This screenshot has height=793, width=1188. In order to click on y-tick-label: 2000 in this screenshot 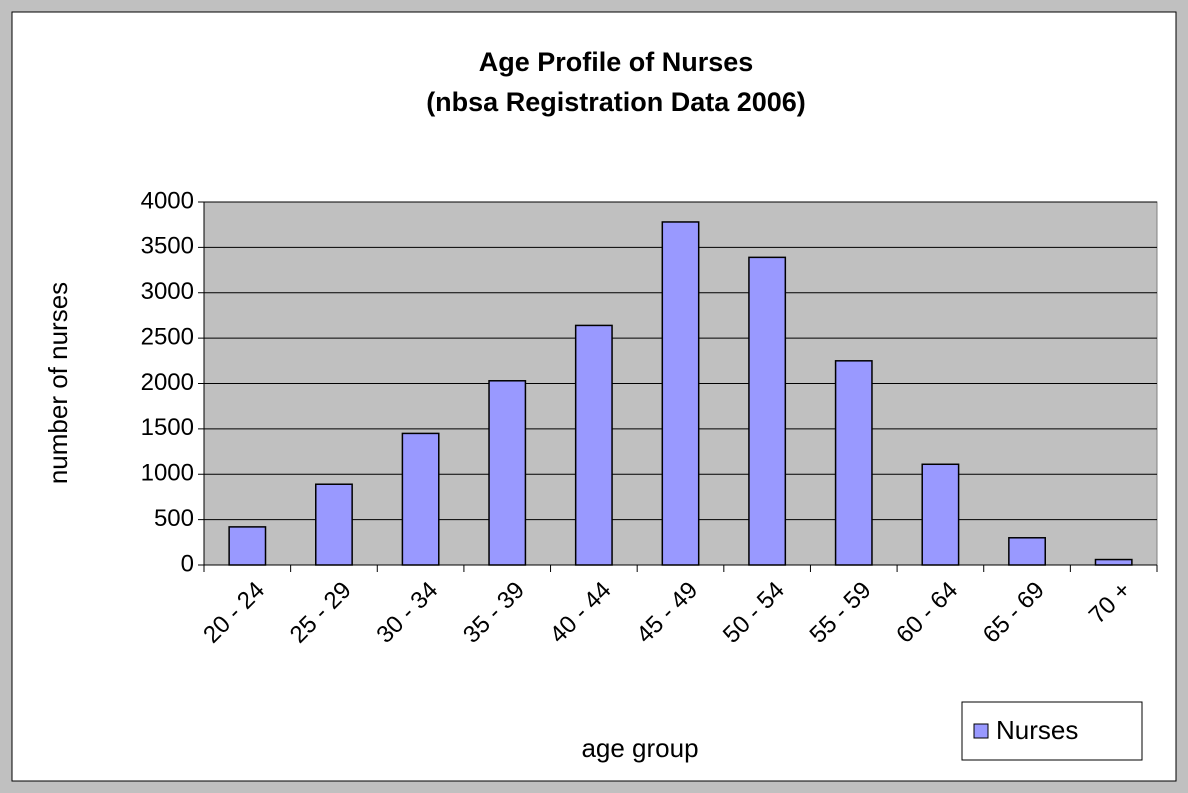, I will do `click(167, 382)`.